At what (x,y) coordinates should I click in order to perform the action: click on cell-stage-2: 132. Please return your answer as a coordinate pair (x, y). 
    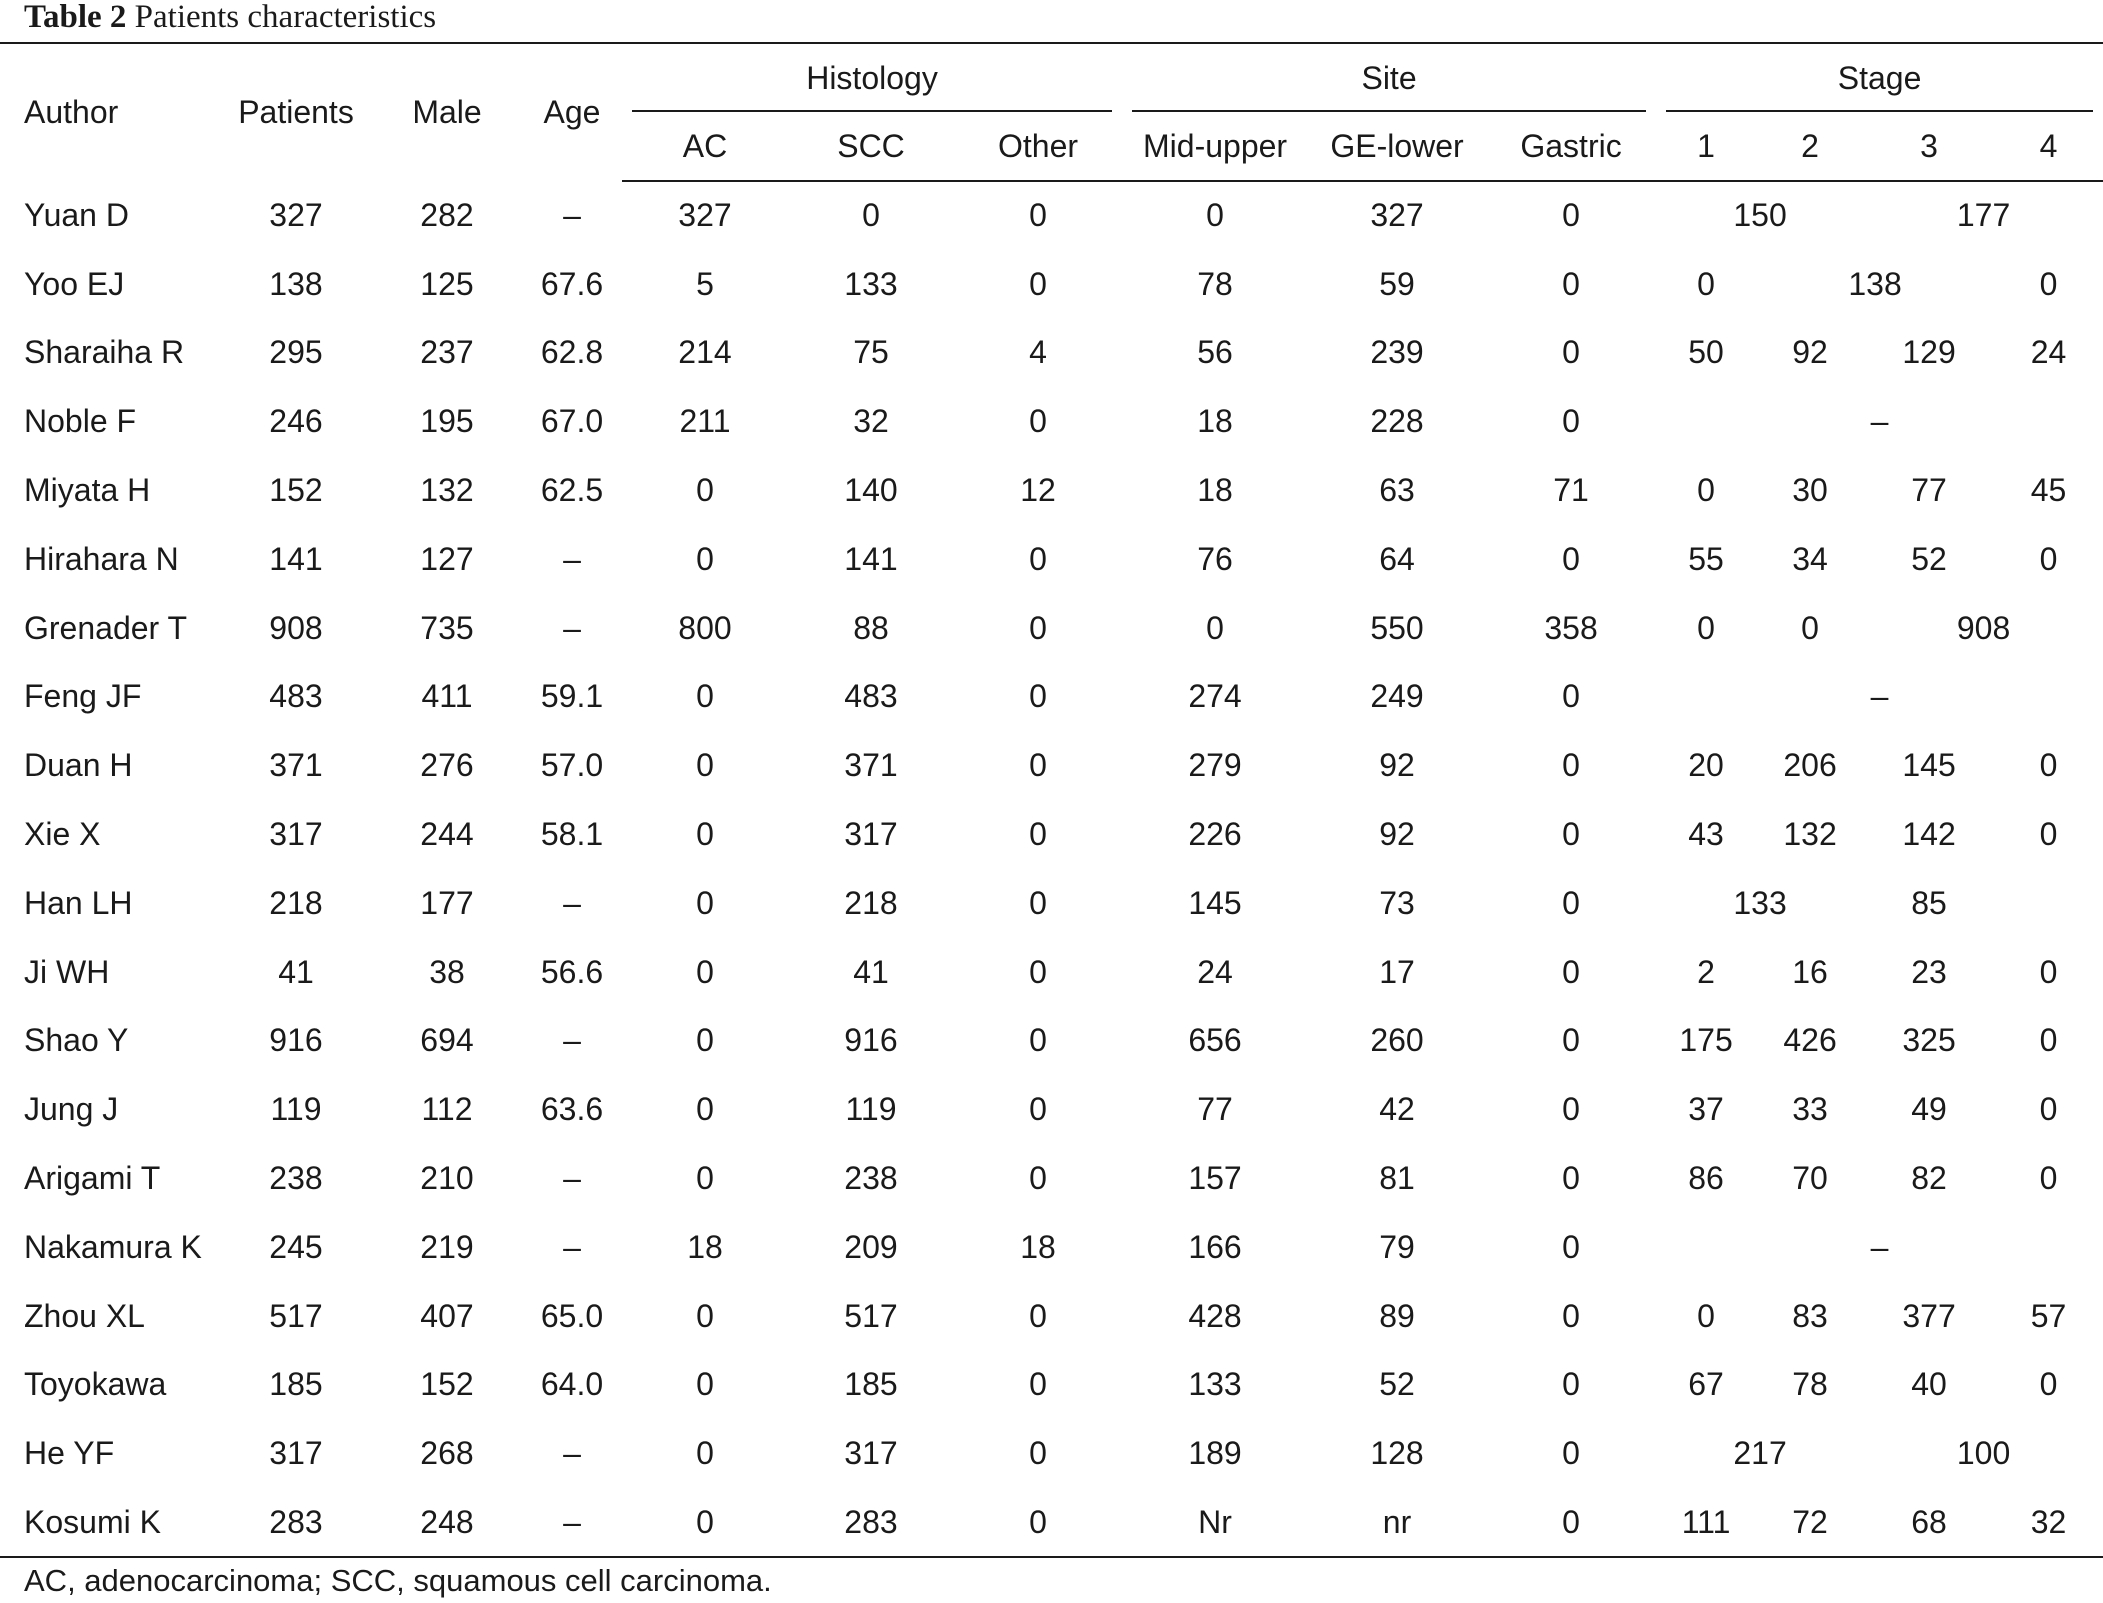
    Looking at the image, I should click on (1810, 834).